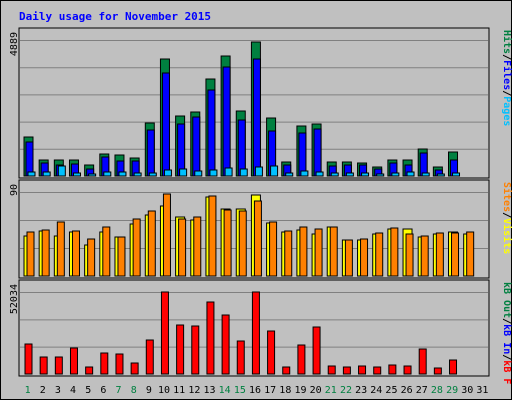  What do you see at coordinates (506, 236) in the screenshot?
I see `legend-visits-label: Visits` at bounding box center [506, 236].